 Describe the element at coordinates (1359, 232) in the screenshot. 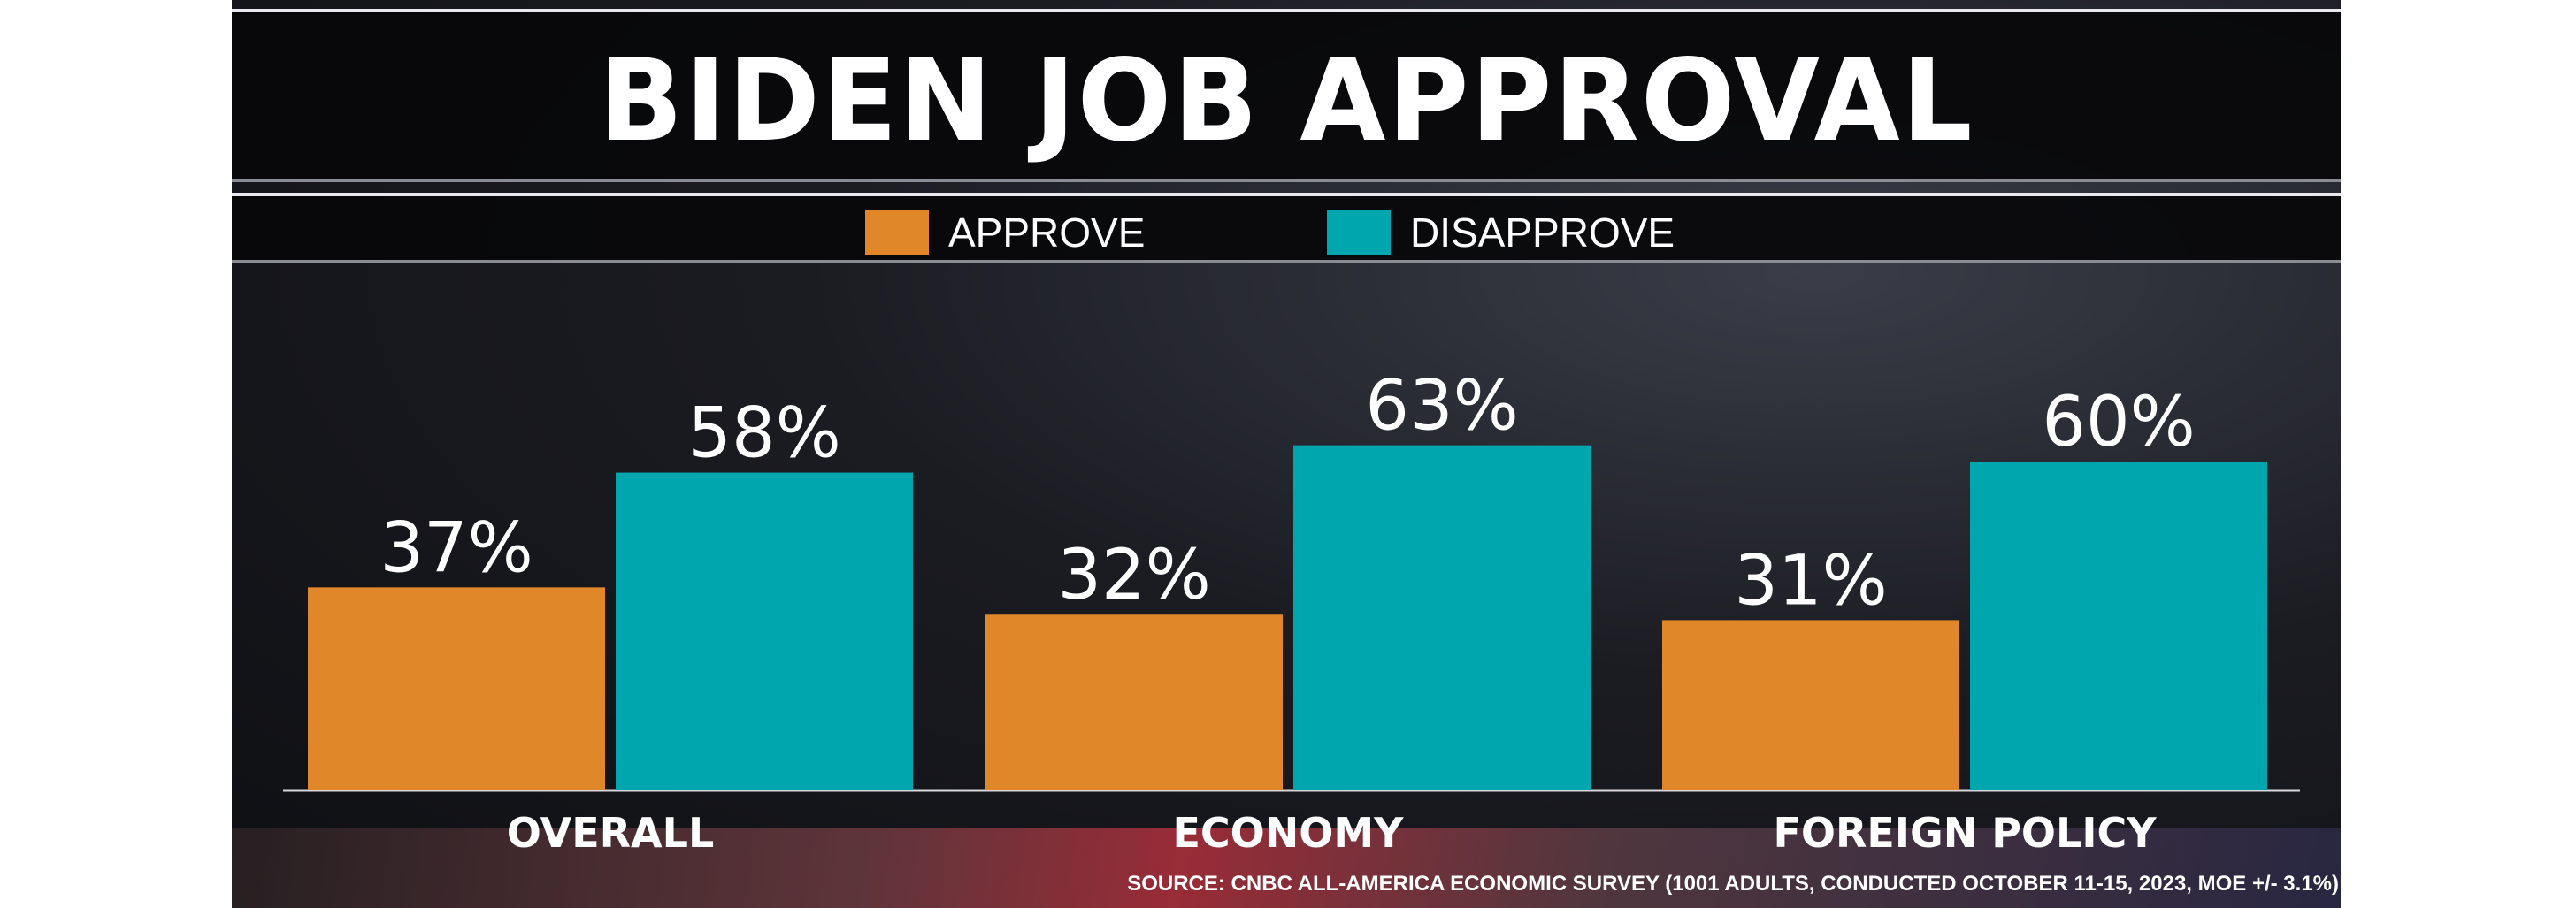

I see `legend-swatch-disapprove` at that location.